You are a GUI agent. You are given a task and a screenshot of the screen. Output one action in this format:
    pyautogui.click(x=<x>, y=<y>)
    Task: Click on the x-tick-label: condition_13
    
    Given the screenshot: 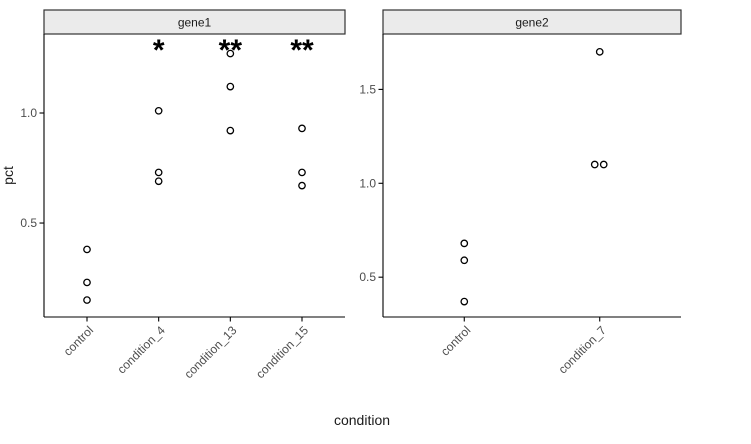 What is the action you would take?
    pyautogui.click(x=210, y=352)
    